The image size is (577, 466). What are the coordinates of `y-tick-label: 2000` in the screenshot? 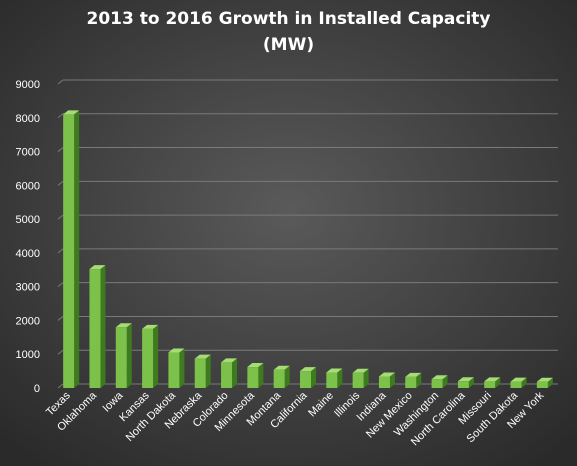 It's located at (28, 321).